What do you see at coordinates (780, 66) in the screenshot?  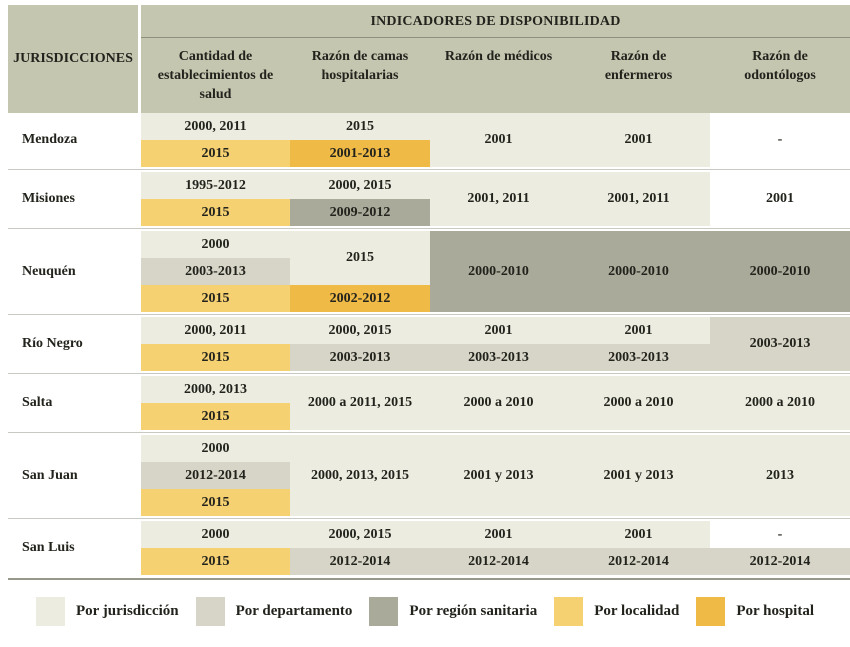 I see `column-header: Razón de odontólogos` at bounding box center [780, 66].